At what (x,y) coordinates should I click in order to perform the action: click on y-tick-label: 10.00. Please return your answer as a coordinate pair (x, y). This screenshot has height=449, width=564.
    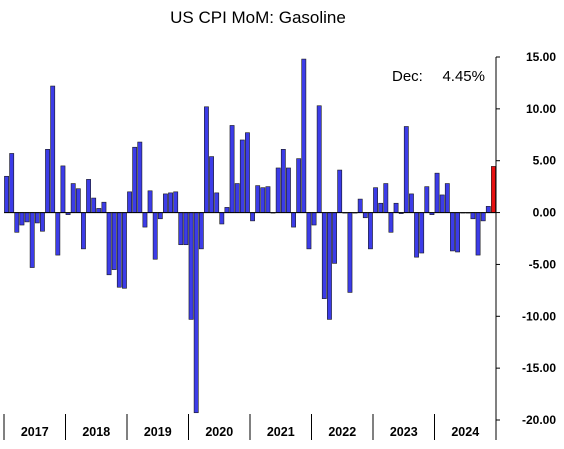
    Looking at the image, I should click on (541, 109).